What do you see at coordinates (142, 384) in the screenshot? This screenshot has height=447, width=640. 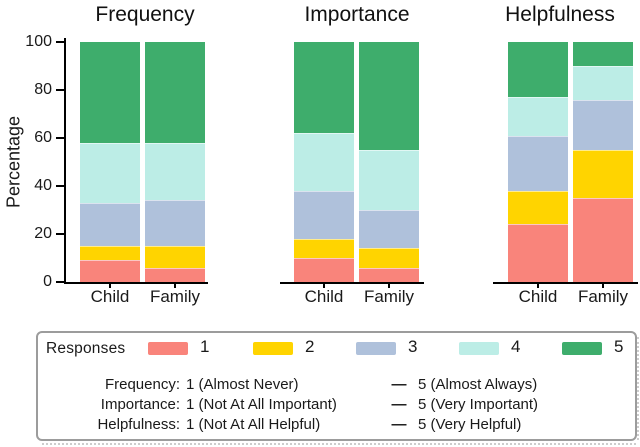 I see `scale-name-frequency-: Frequency:` at bounding box center [142, 384].